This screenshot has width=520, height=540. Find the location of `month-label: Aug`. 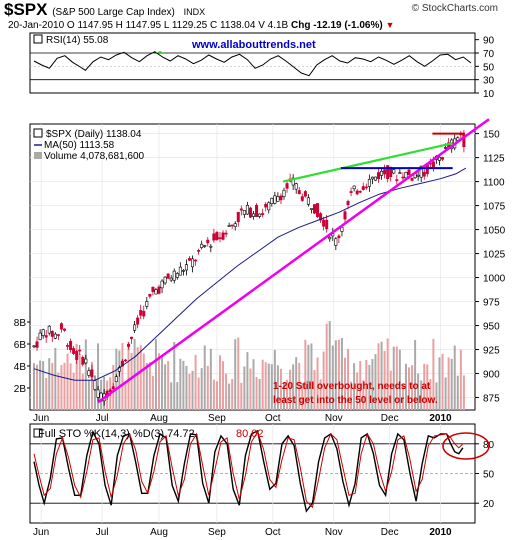

month-label: Aug is located at coordinates (159, 418).